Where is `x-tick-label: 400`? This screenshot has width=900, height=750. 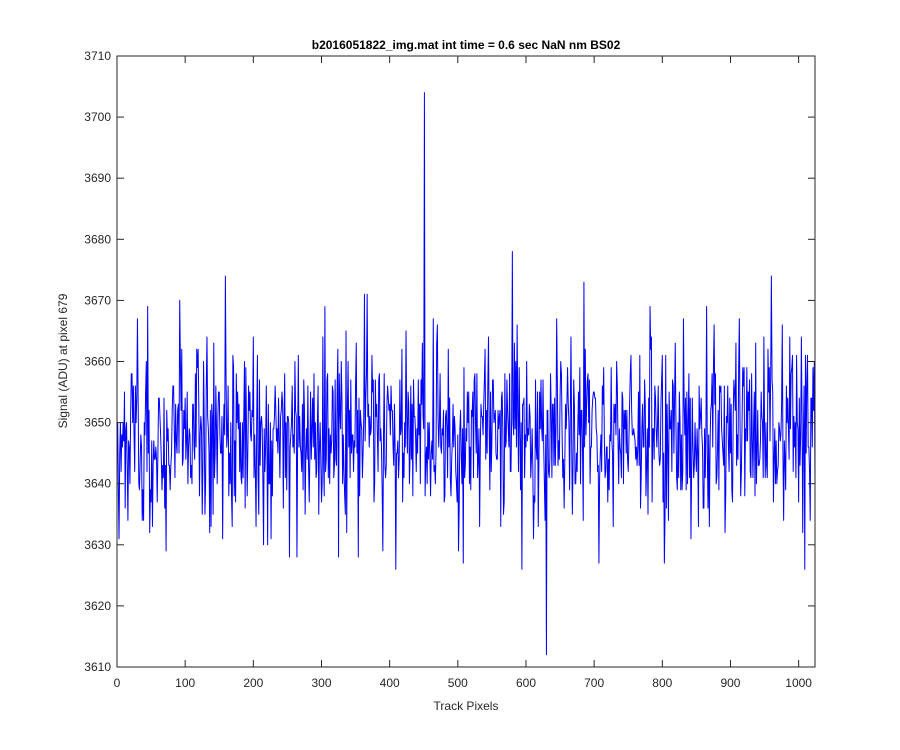
x-tick-label: 400 is located at coordinates (390, 683).